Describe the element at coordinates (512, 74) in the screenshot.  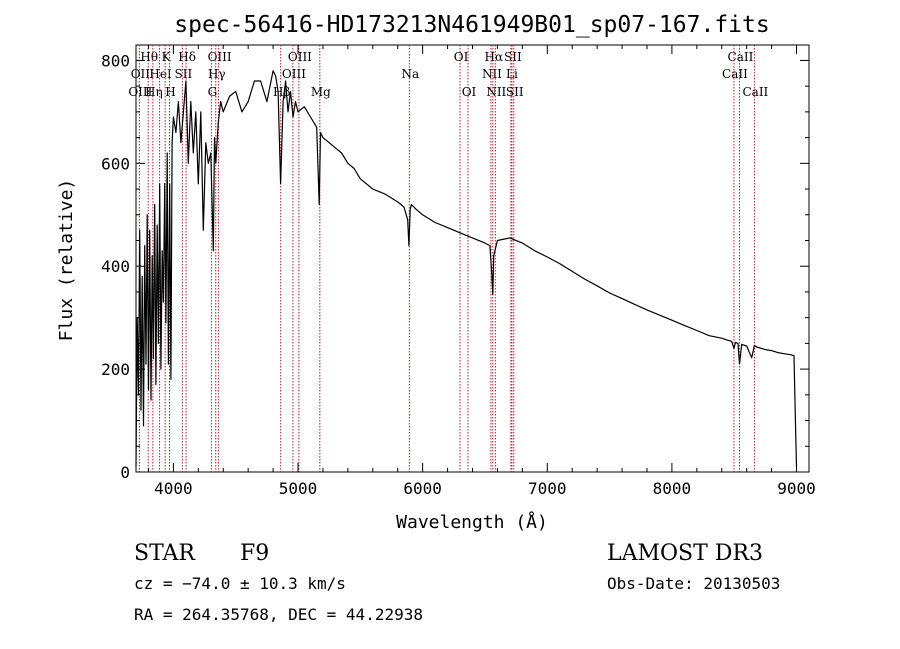
I see `line-marker-label: Li` at that location.